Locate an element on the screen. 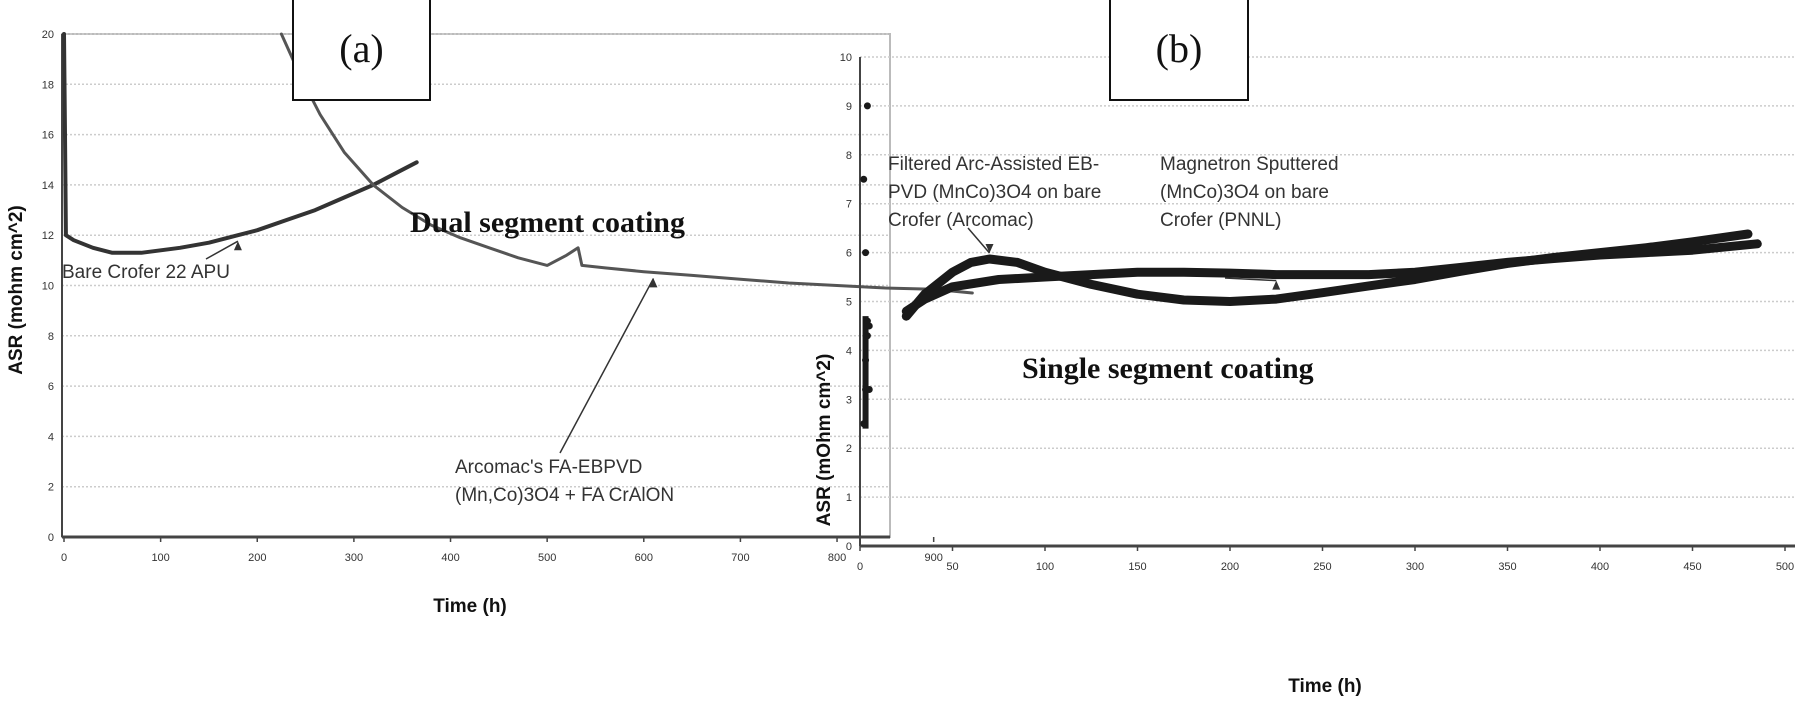  panel-label: (a) is located at coordinates (361, 48).